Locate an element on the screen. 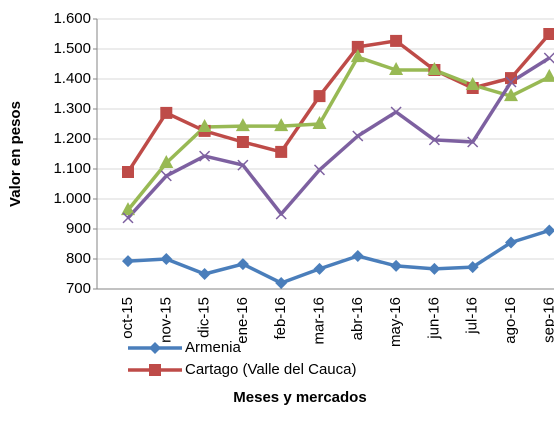  x-tick-label: jul-16 is located at coordinates (472, 316).